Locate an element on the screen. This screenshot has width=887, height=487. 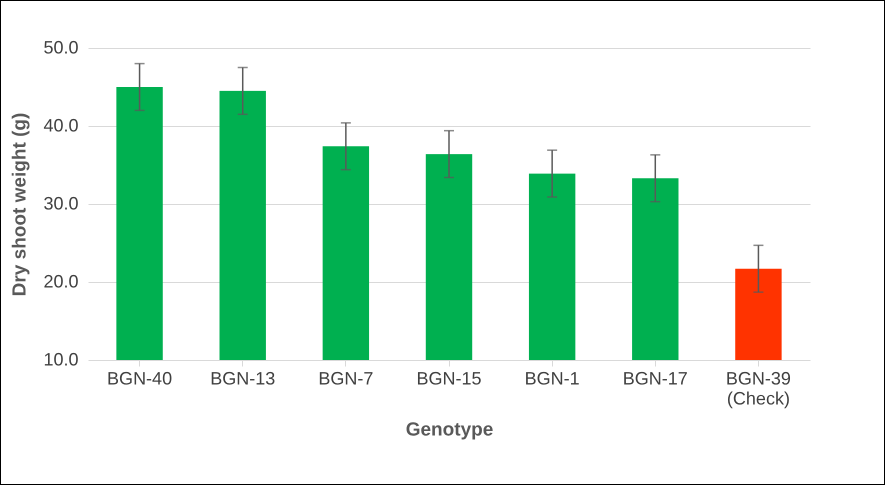
y-axis-title: Dry shoot weight (g) is located at coordinates (19, 204).